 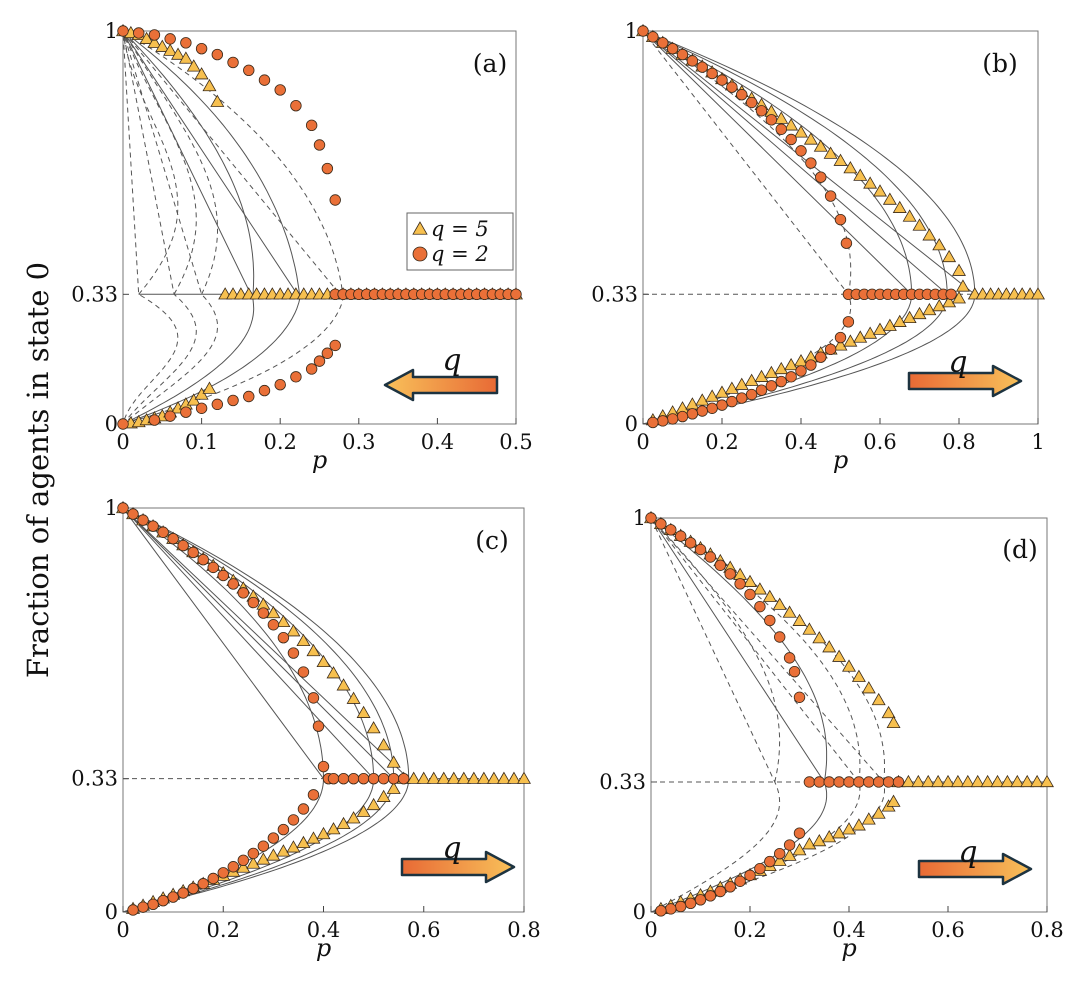 I want to click on x-axis-label: p, so click(x=323, y=948).